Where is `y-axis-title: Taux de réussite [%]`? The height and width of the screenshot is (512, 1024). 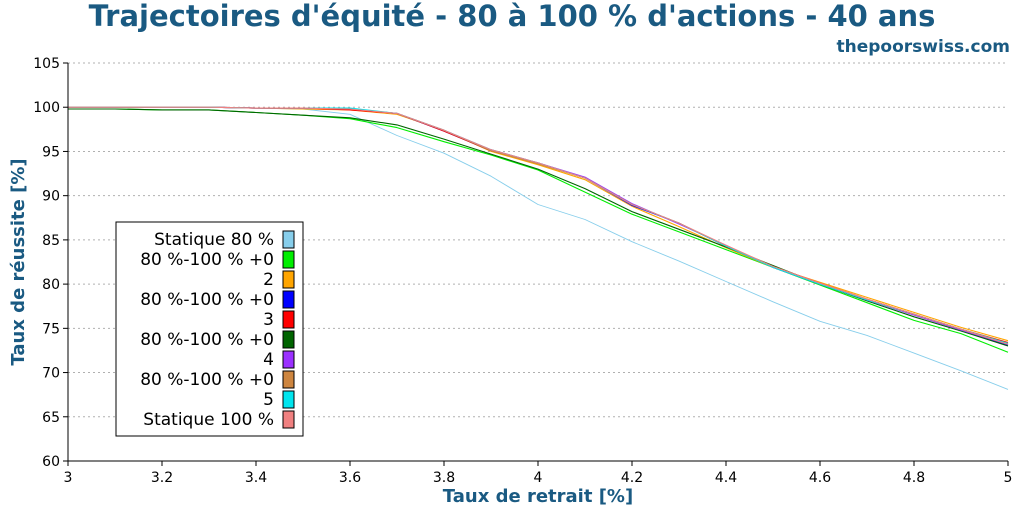
y-axis-title: Taux de réussite [%] is located at coordinates (18, 261).